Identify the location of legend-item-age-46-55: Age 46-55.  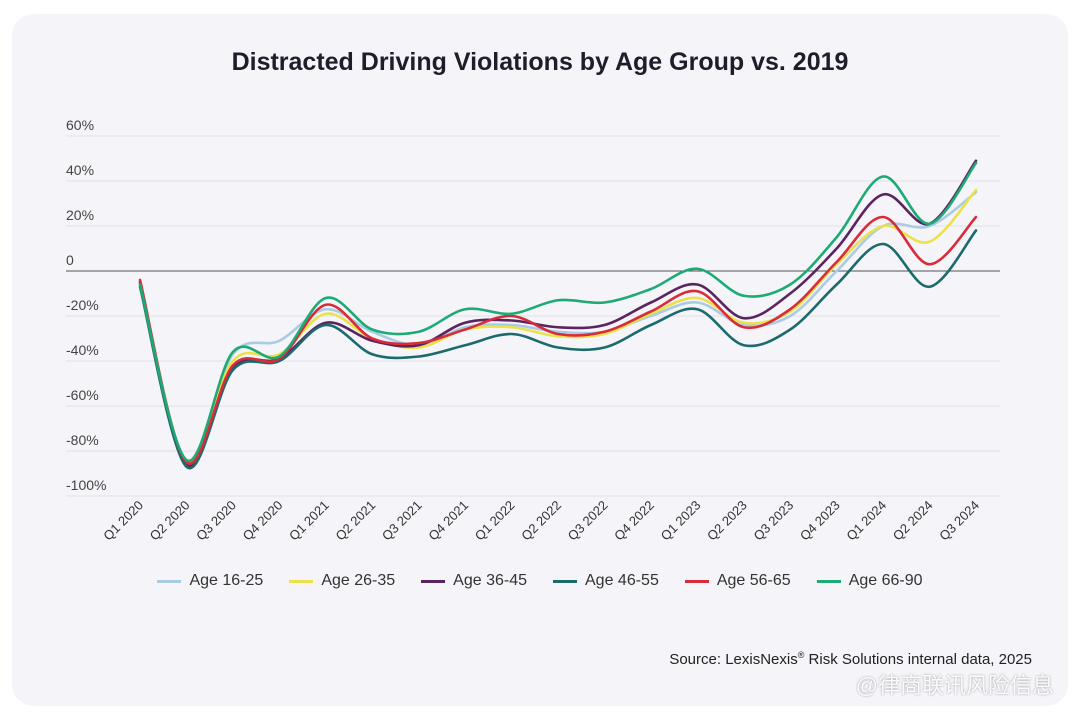
(606, 581).